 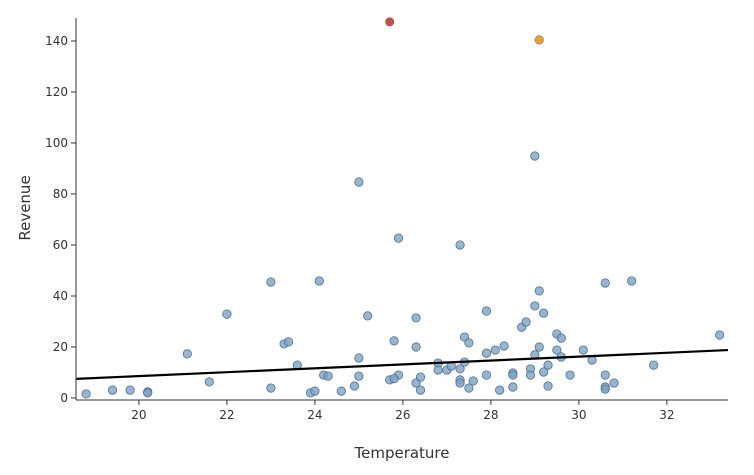 What do you see at coordinates (60, 245) in the screenshot?
I see `y-tick-label: 60` at bounding box center [60, 245].